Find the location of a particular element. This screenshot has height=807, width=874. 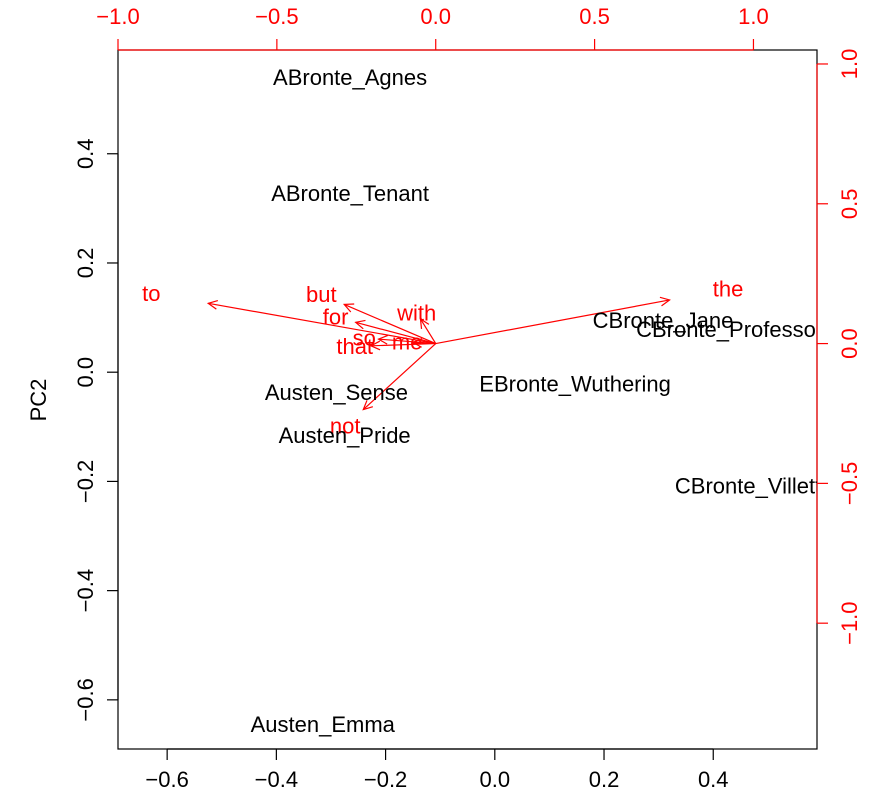

secondary-x-tick-label: 1.0 is located at coordinates (753, 16).